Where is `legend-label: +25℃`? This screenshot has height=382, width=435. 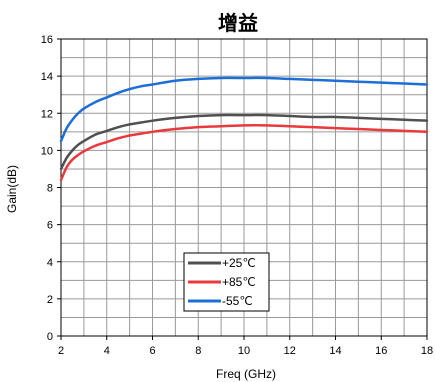
legend-label: +25℃ is located at coordinates (239, 263).